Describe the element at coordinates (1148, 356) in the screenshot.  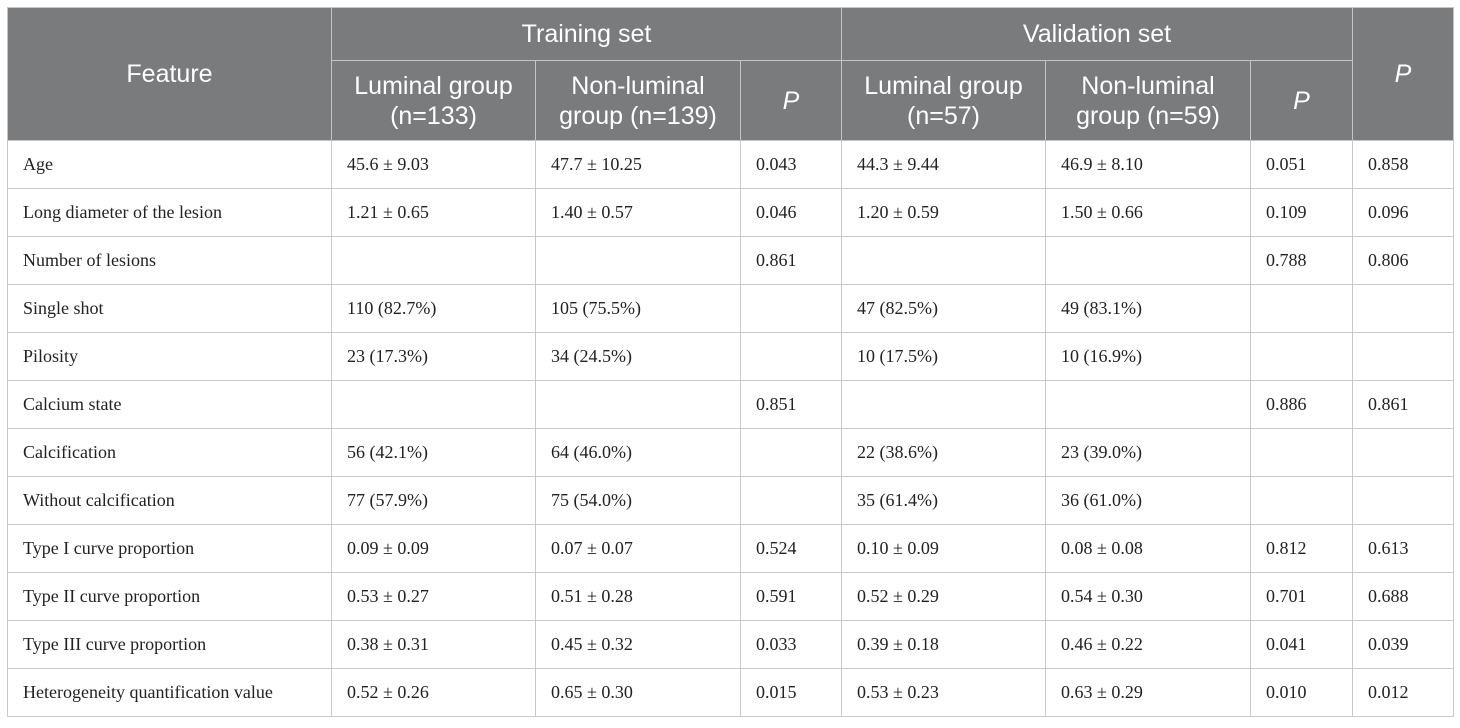
I see `validation-nonluminal-cell: 10 (16.9%)` at that location.